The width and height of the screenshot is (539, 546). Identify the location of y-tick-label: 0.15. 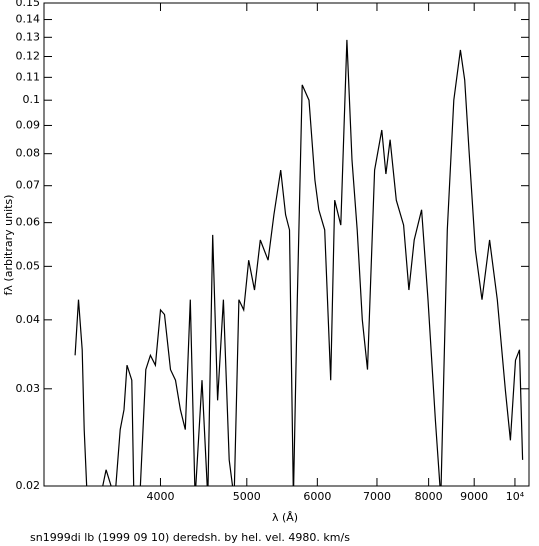
(28, 4).